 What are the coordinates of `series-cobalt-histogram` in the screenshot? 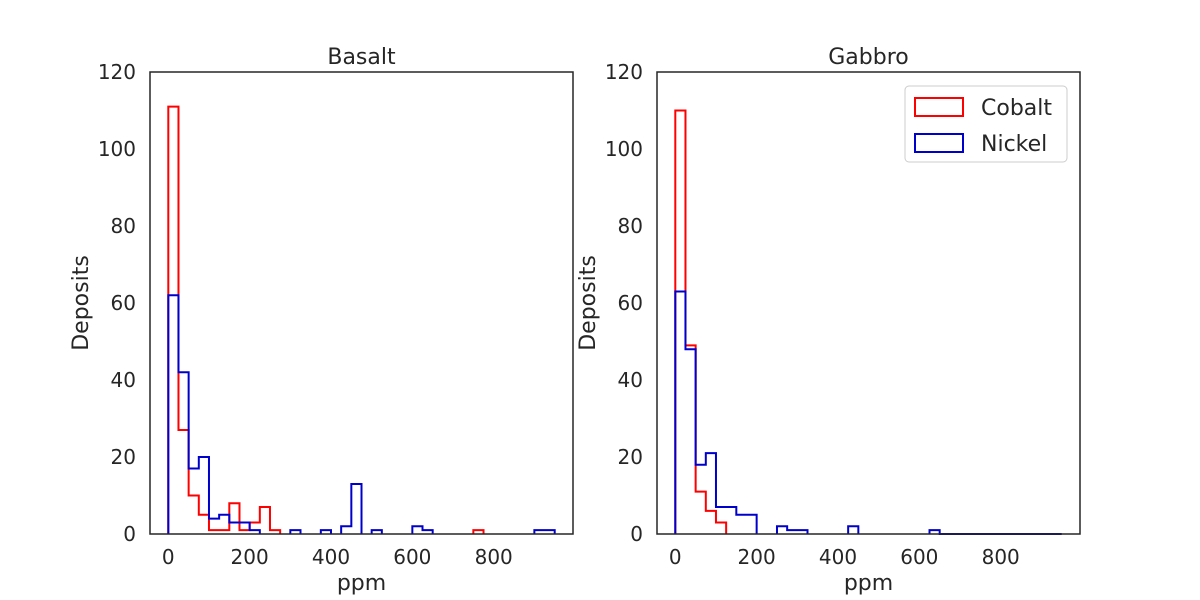 It's located at (701, 321).